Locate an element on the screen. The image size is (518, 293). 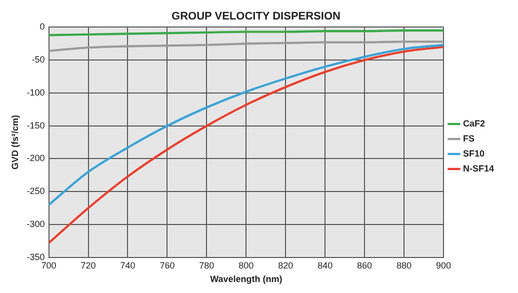
y-tick-label: -50 is located at coordinates (38, 59).